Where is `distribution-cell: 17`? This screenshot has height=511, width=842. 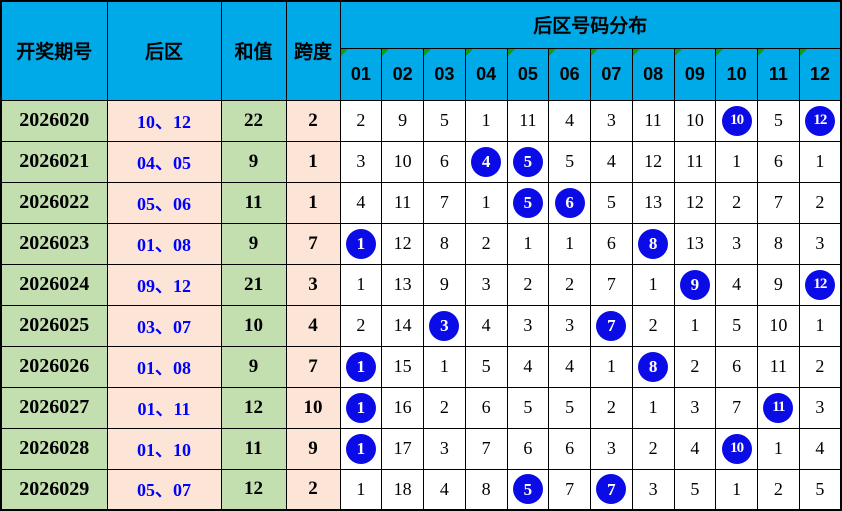
distribution-cell: 17 is located at coordinates (402, 448).